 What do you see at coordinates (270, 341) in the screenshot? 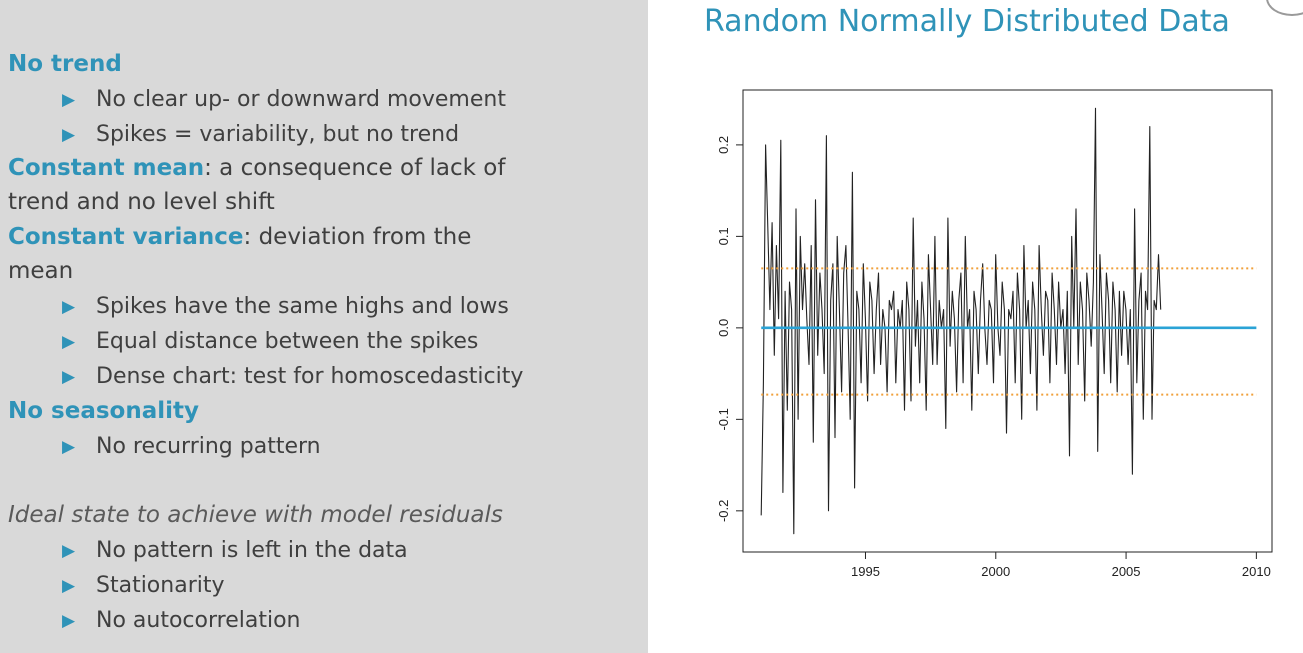
I see `bullet-item: ▶ Equal distance between the spikes` at bounding box center [270, 341].